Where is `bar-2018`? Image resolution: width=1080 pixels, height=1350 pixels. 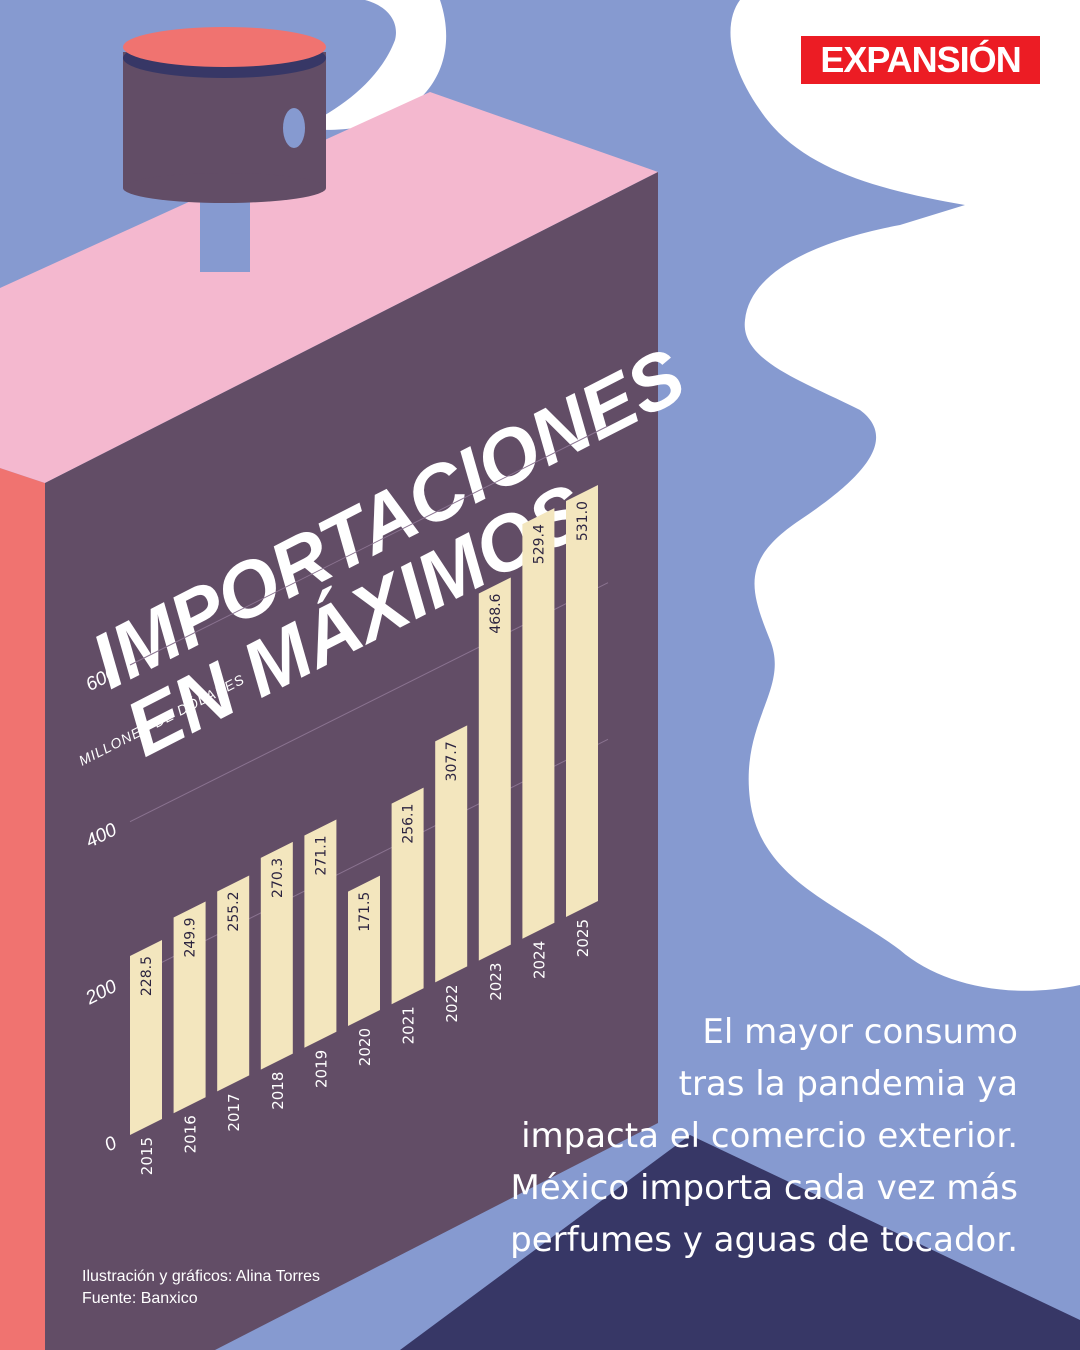 bar-2018 is located at coordinates (276, 955).